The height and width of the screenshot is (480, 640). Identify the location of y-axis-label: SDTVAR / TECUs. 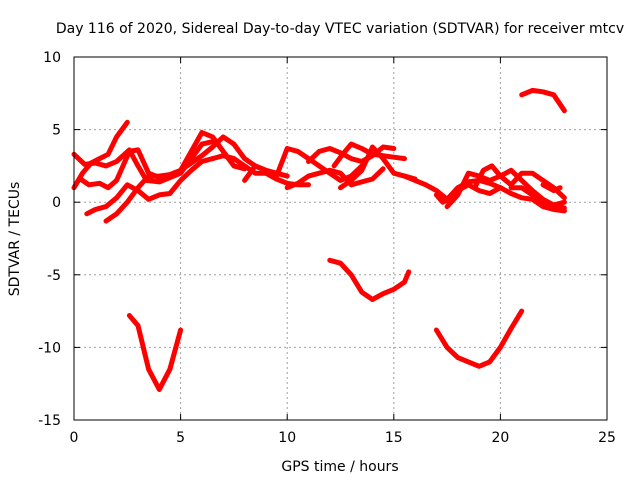
(15, 239).